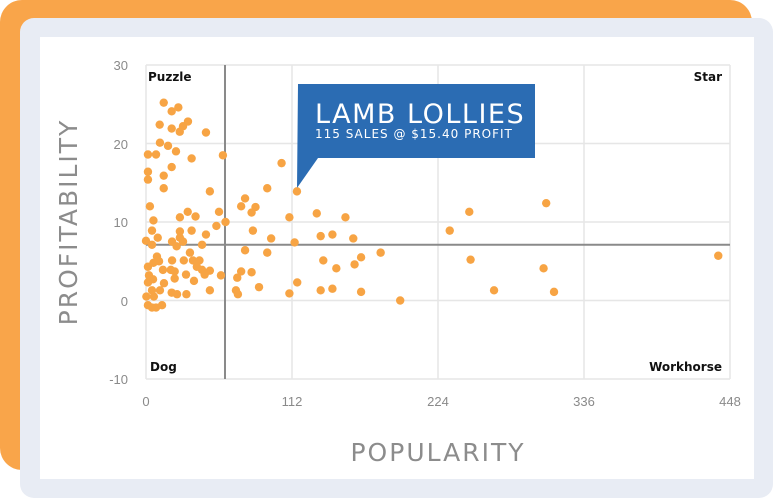  I want to click on annotation-callout: LAMB LOLLIES 115 SALES @ $15.40 PROFIT, so click(416, 136).